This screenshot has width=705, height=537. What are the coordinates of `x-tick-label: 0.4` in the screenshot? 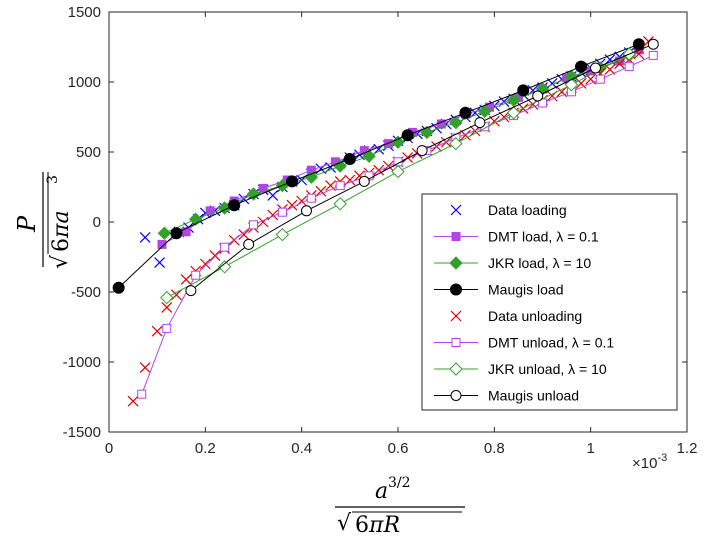 It's located at (301, 448).